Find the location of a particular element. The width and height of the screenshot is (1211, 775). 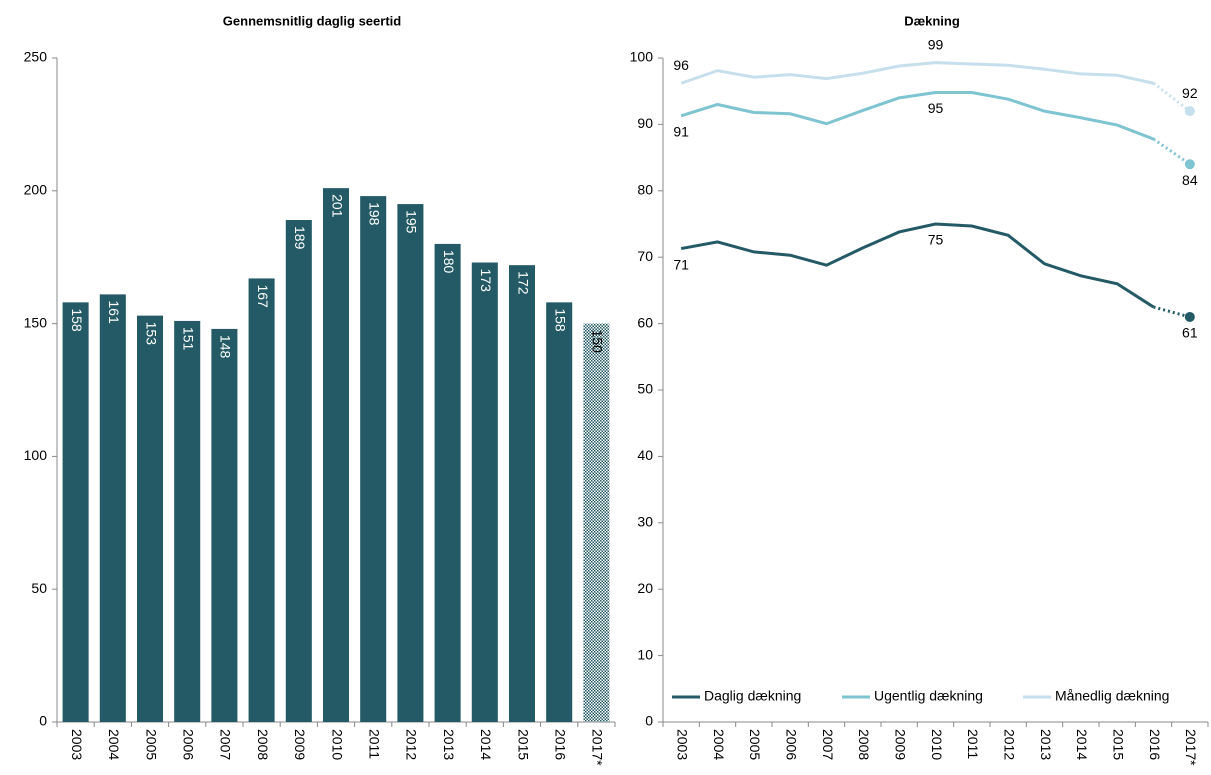

y-tick-label: 200 is located at coordinates (36, 190).